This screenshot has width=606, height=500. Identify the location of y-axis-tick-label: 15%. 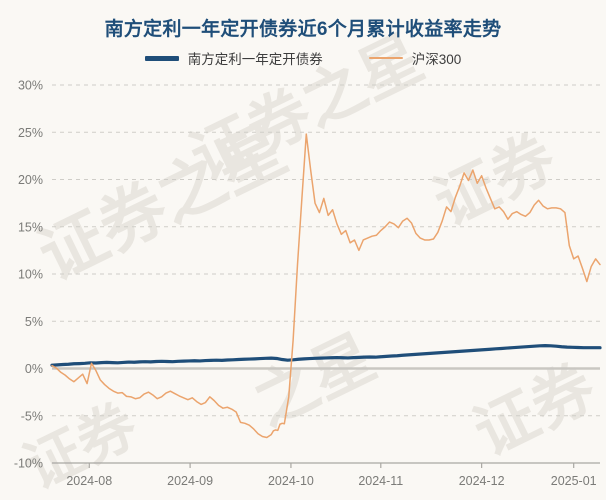
(30, 227).